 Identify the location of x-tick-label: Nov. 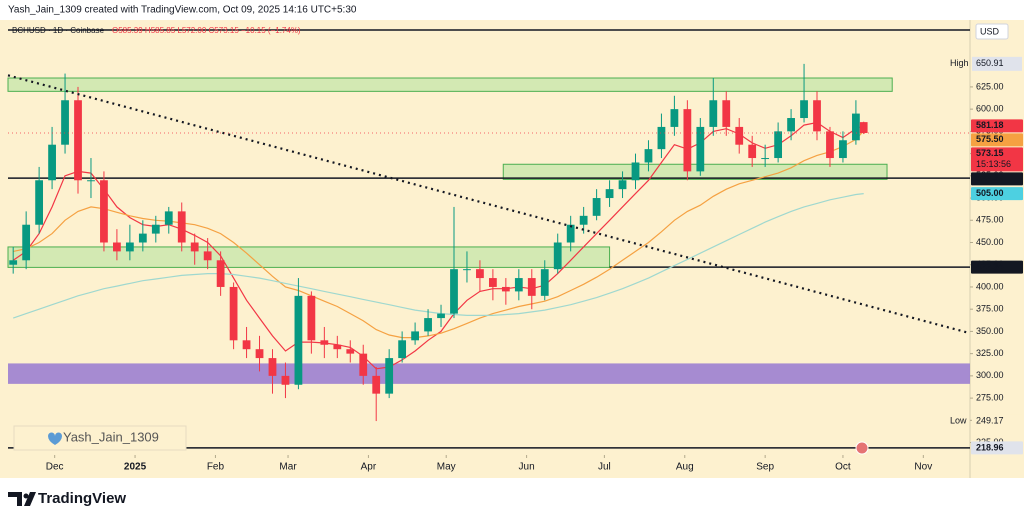
(923, 467).